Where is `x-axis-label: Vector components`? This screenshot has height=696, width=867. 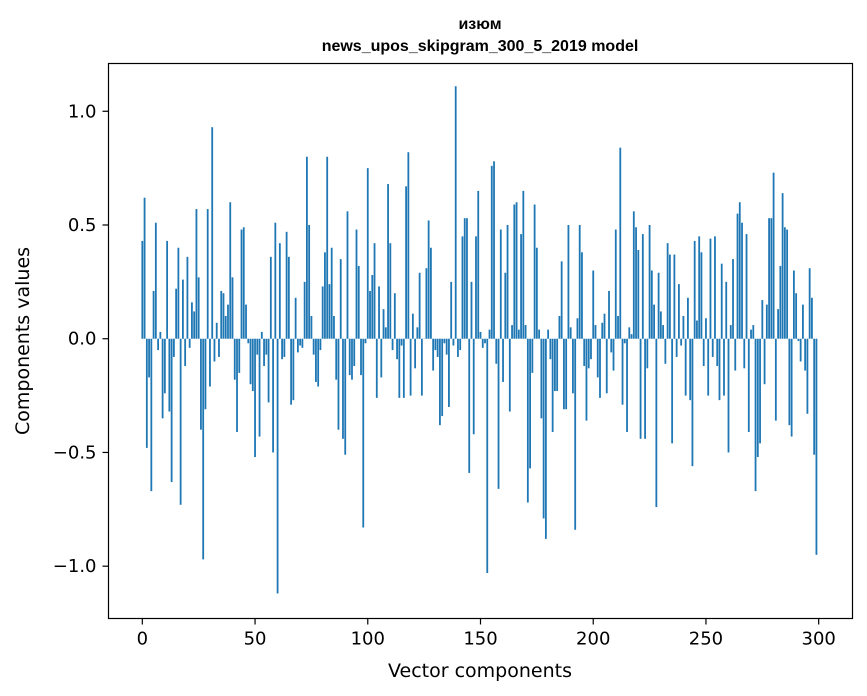 x-axis-label: Vector components is located at coordinates (480, 671).